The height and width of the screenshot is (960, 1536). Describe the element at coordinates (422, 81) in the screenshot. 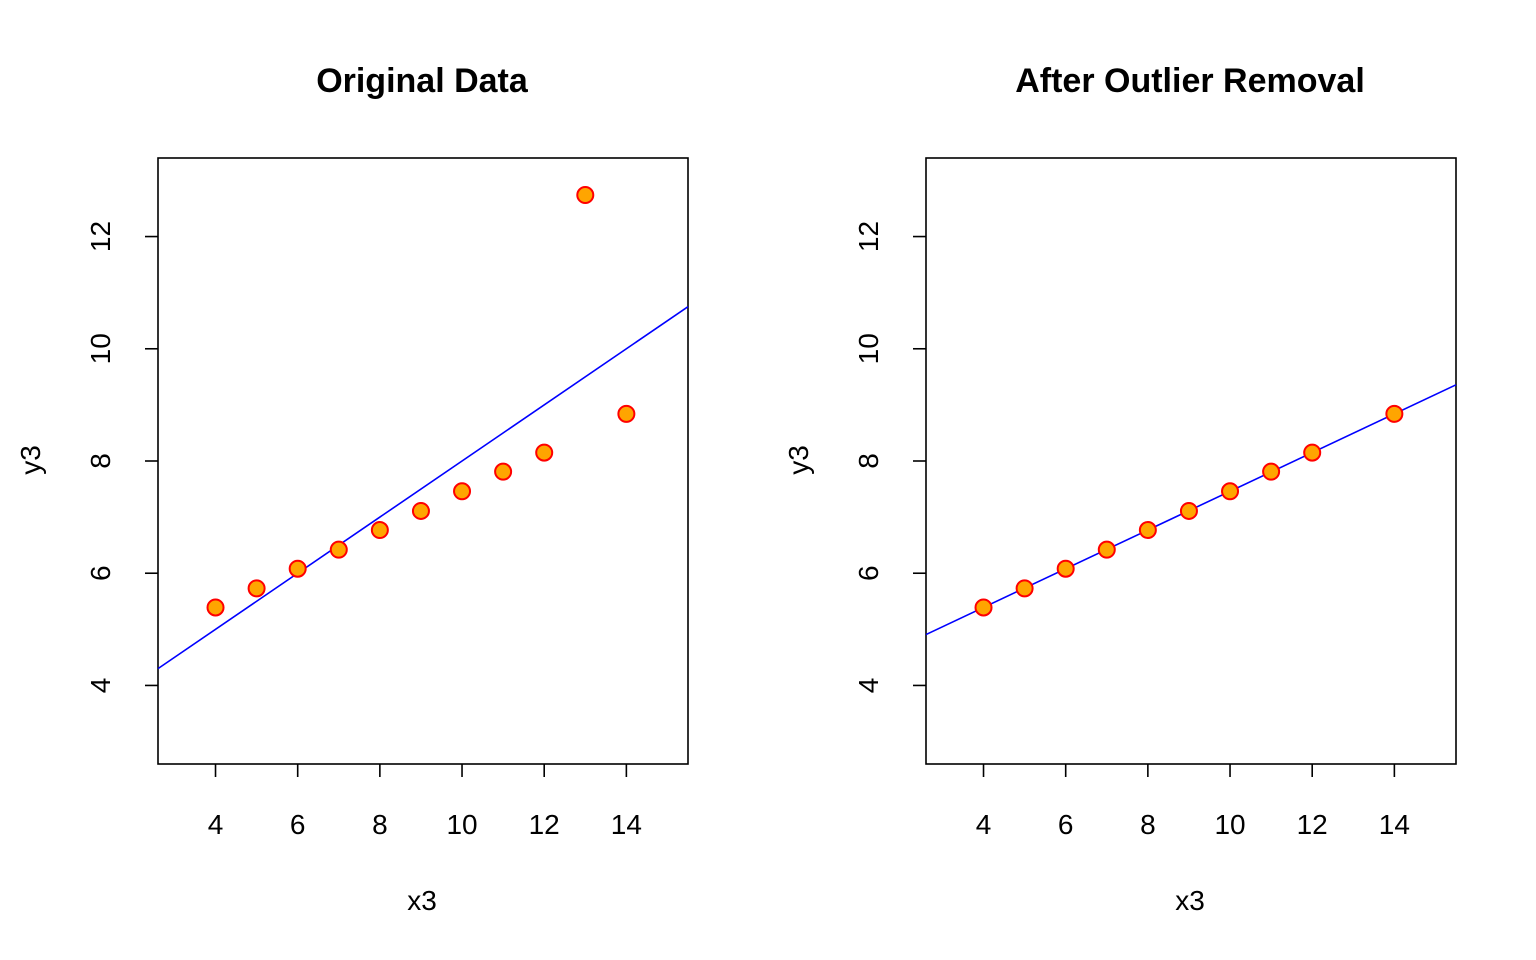

I see `chart-title: Original Data` at that location.